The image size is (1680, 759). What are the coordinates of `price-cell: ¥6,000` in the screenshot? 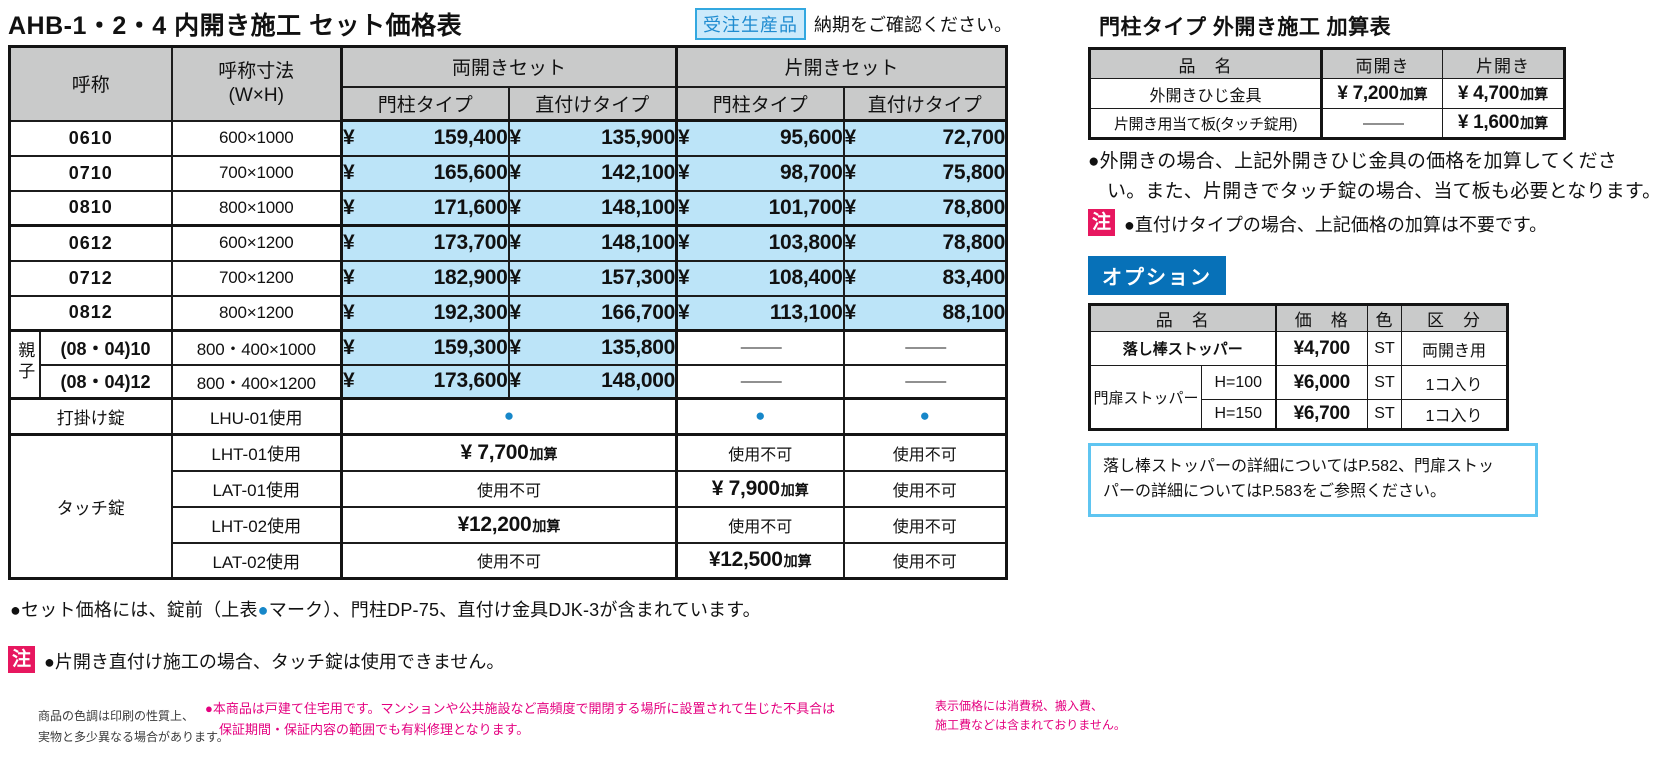 It's located at (1321, 382).